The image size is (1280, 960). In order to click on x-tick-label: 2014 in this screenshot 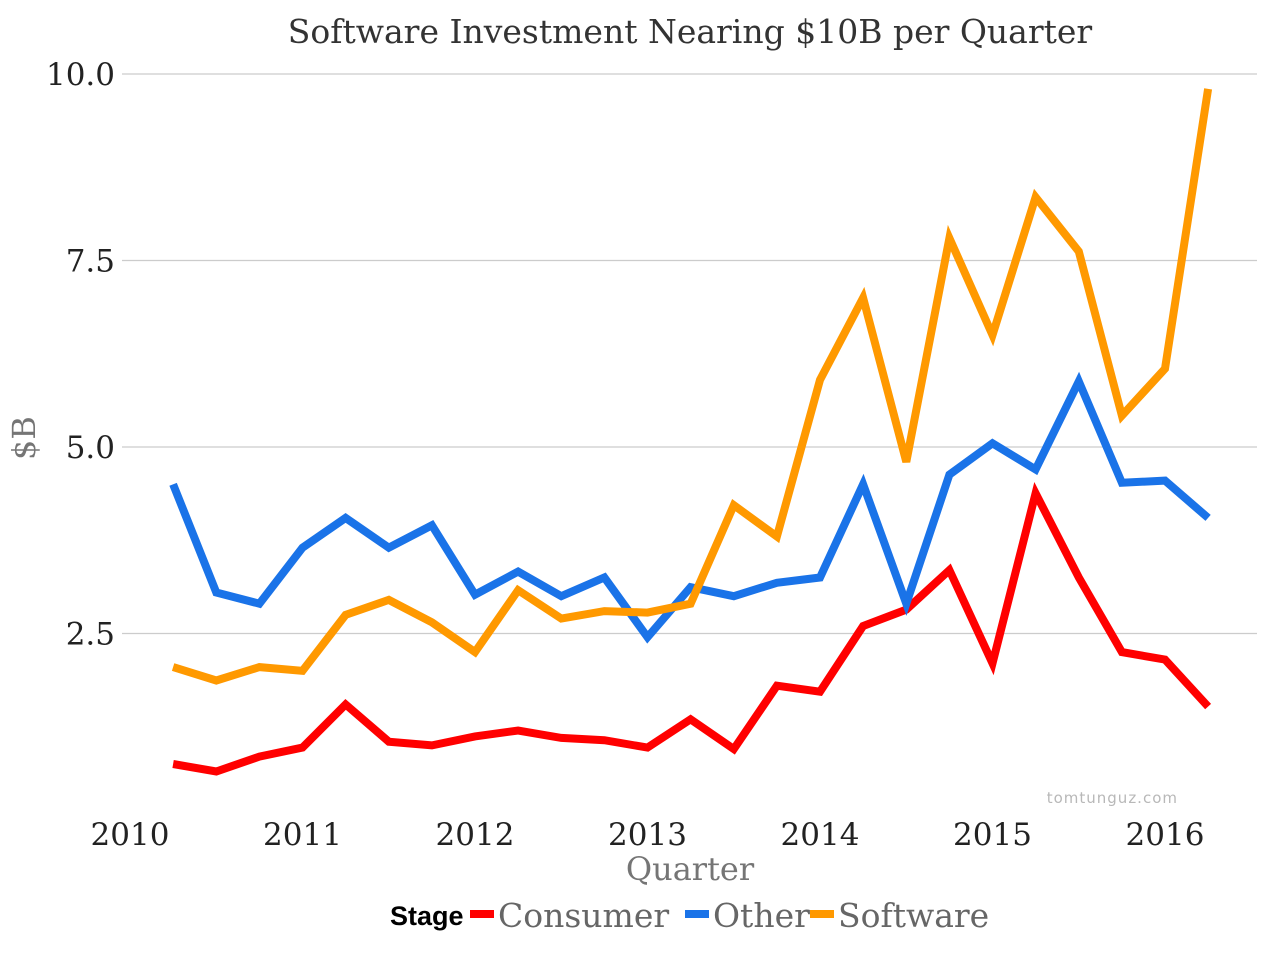, I will do `click(820, 835)`.